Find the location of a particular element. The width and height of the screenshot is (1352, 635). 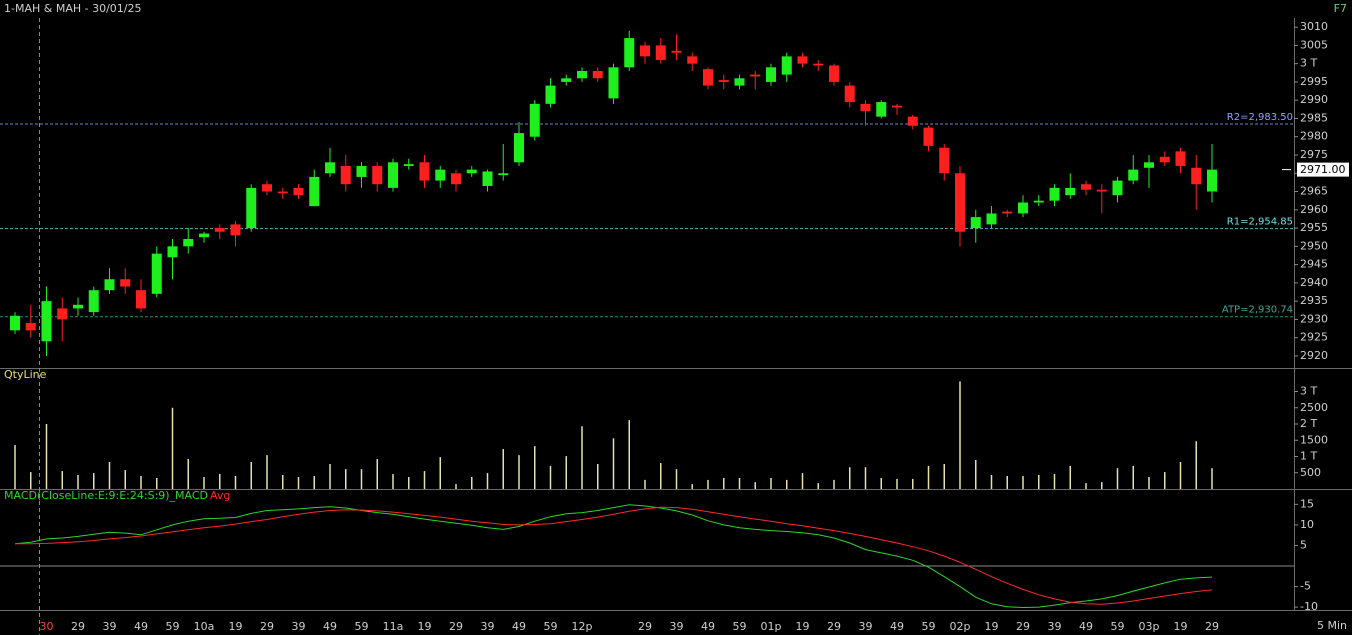

macd-line is located at coordinates (614, 555).